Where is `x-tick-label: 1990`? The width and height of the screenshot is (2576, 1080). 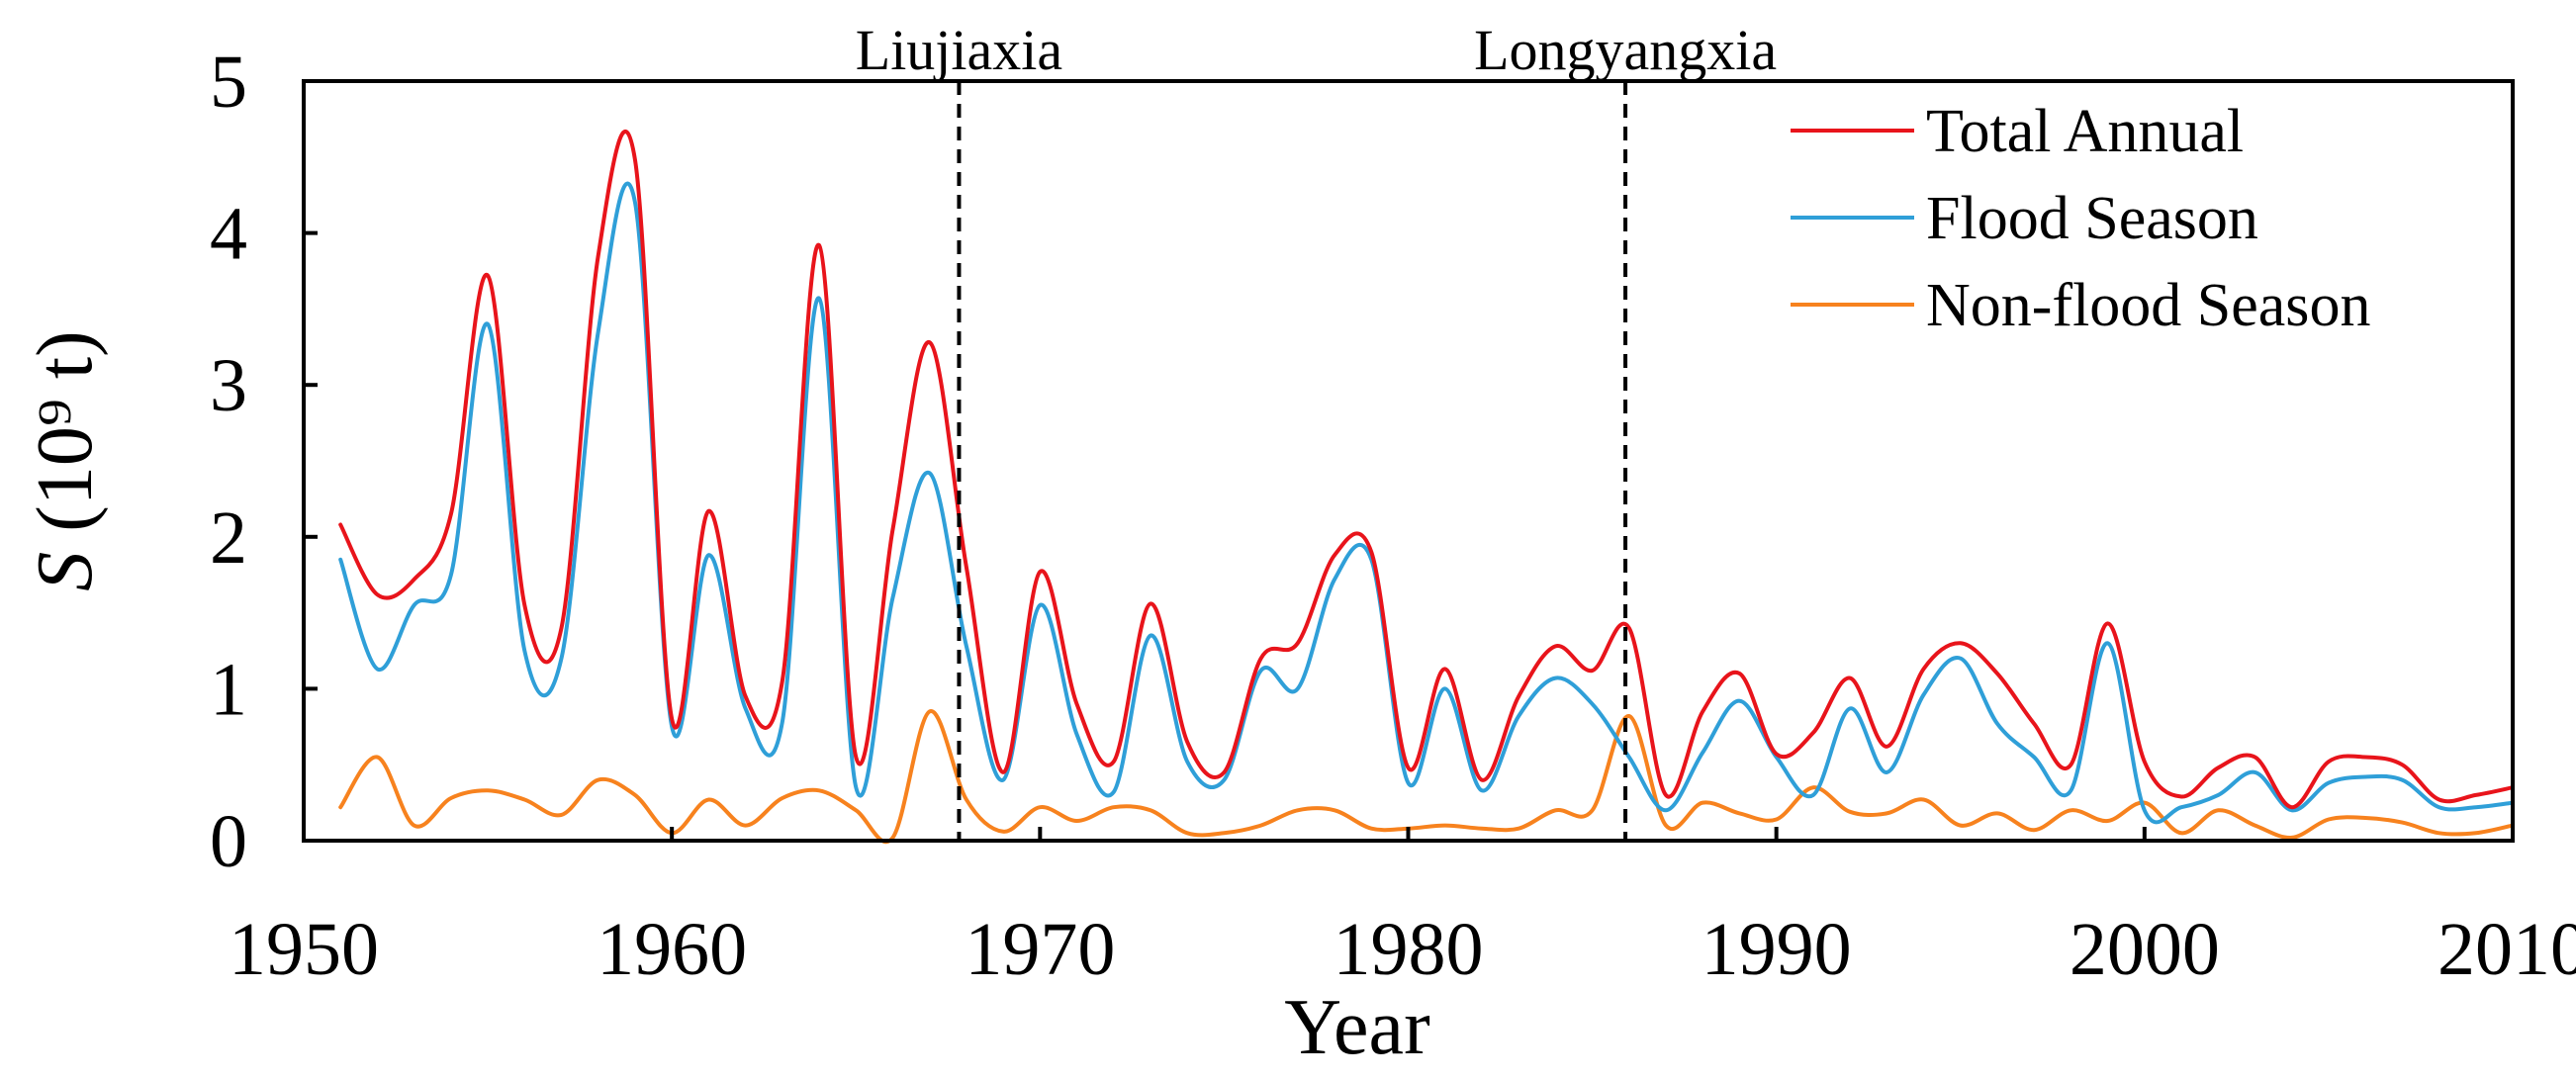
x-tick-label: 1990 is located at coordinates (1777, 949).